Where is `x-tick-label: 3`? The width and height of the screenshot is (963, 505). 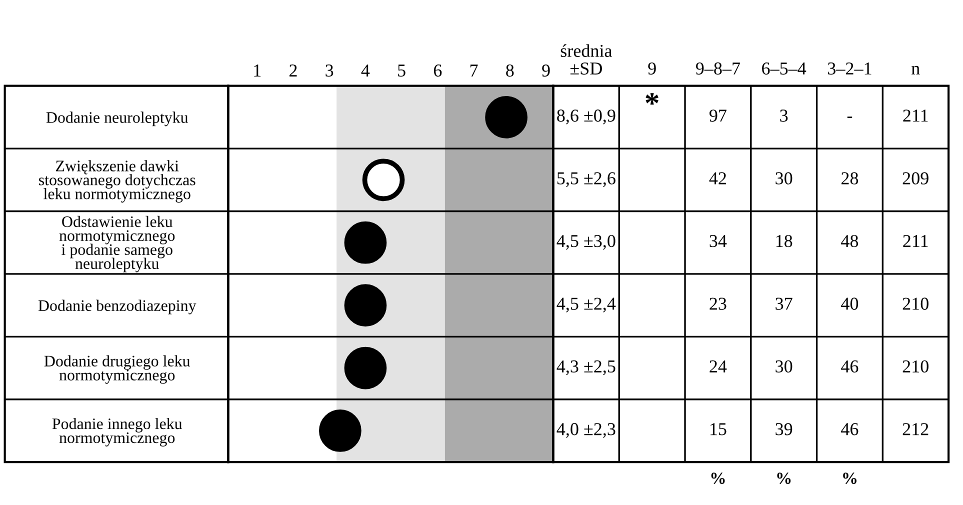
x-tick-label: 3 is located at coordinates (330, 70).